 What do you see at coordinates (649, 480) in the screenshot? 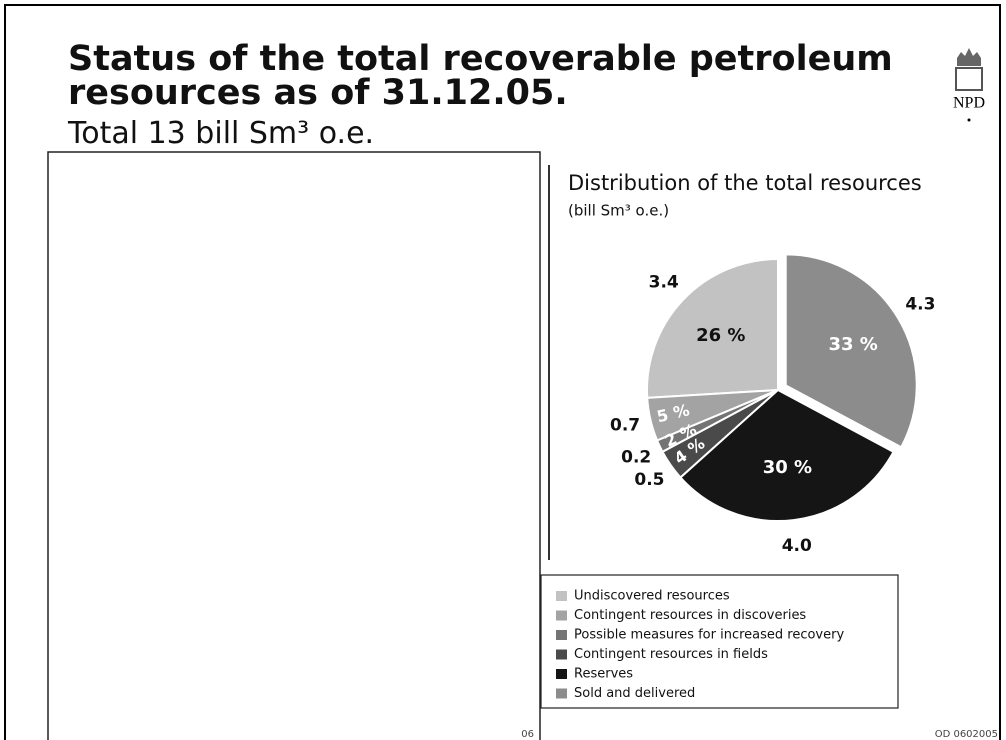
I see `value-label: 0.5` at bounding box center [649, 480].